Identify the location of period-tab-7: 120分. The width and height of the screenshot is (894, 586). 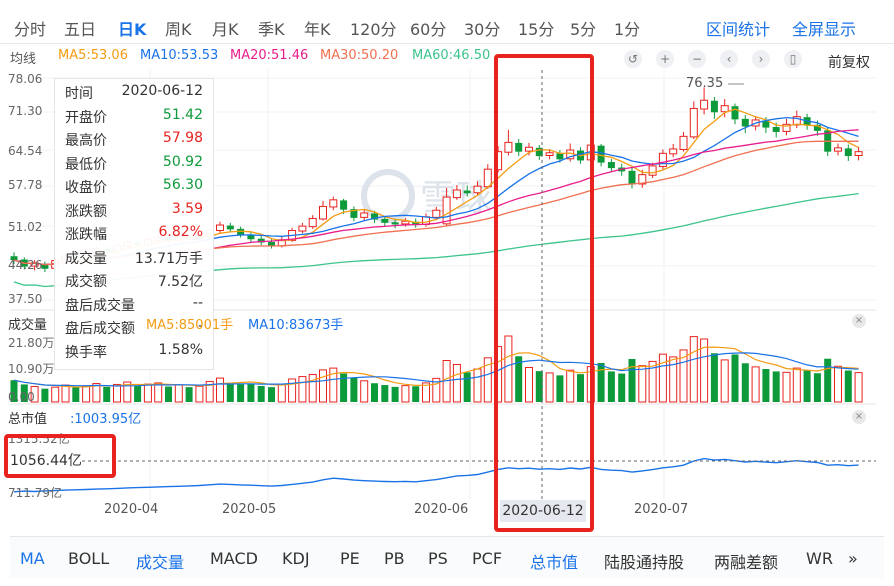
(373, 29).